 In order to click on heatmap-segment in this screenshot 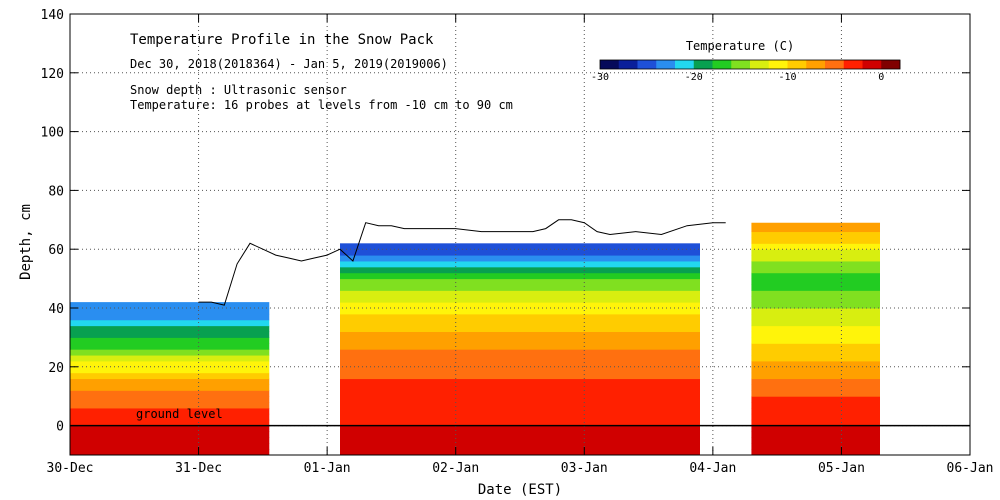, I will do `click(170, 379)`.